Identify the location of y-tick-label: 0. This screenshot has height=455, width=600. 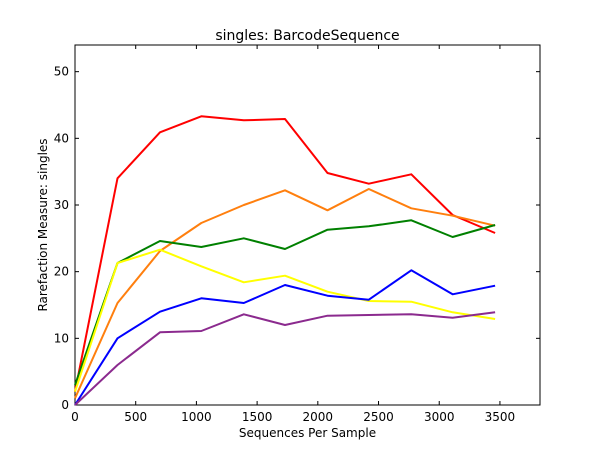
(65, 405).